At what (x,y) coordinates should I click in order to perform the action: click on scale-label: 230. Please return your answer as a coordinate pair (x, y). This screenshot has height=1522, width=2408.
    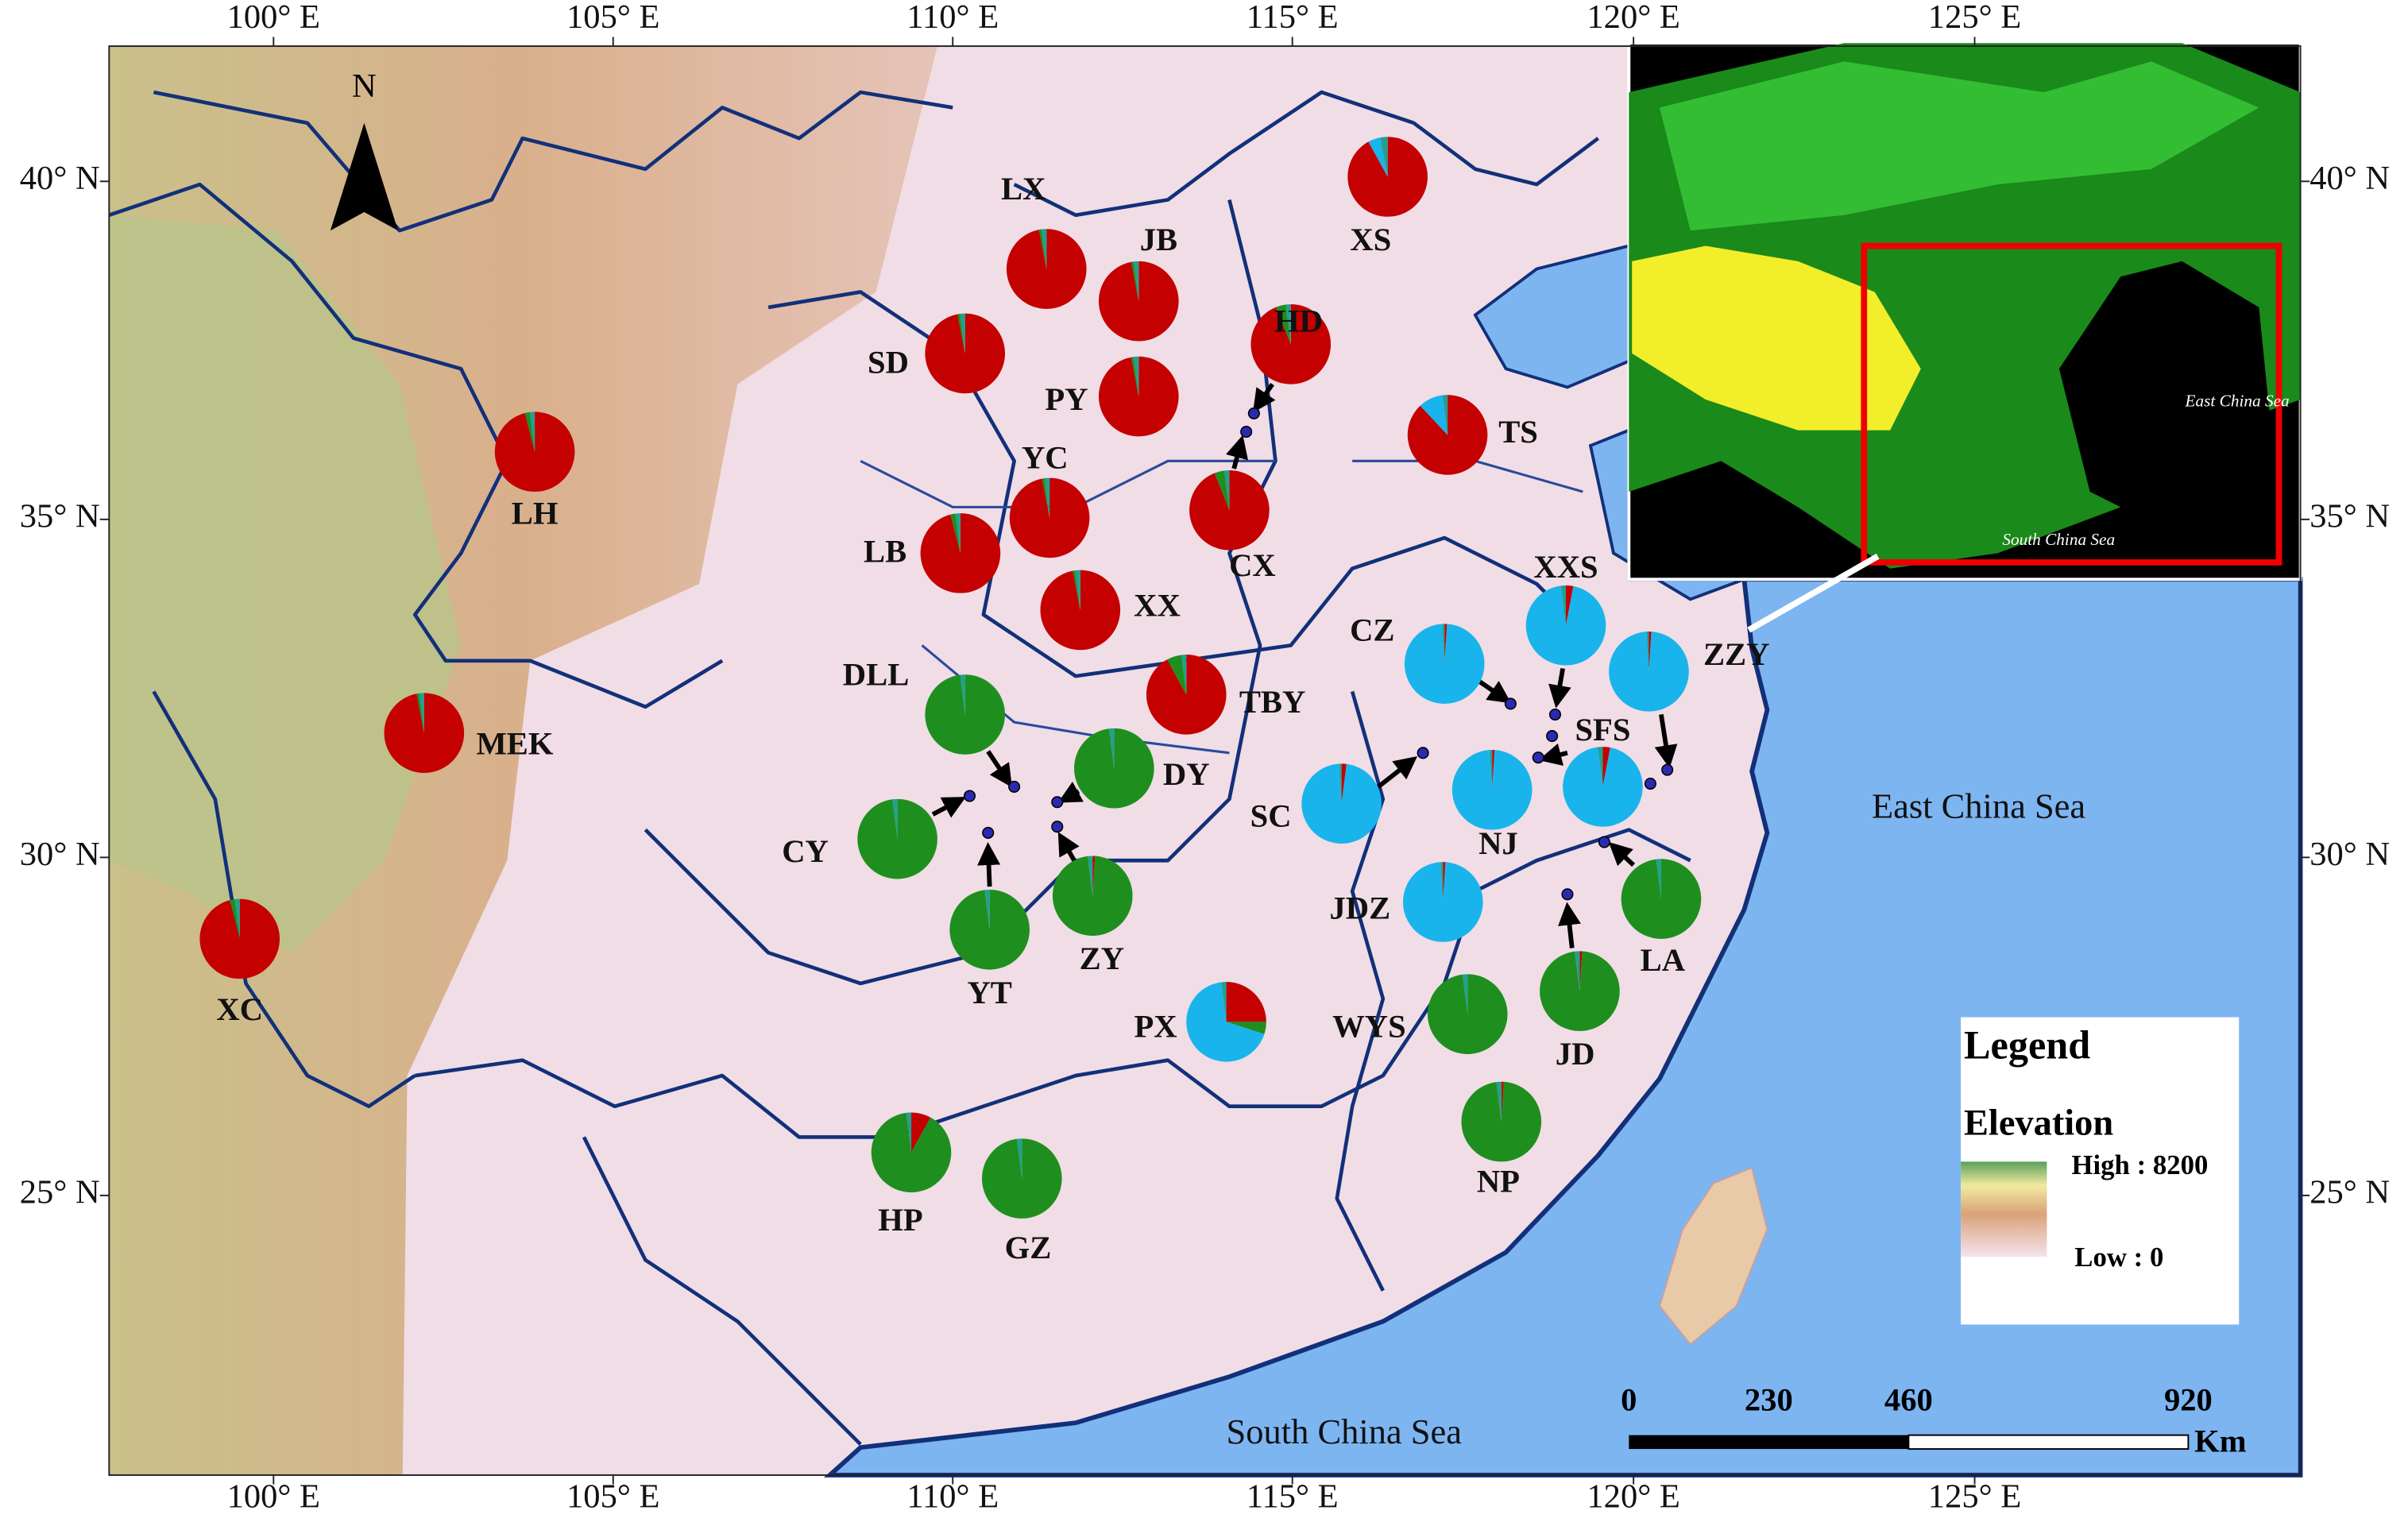
    Looking at the image, I should click on (1769, 1399).